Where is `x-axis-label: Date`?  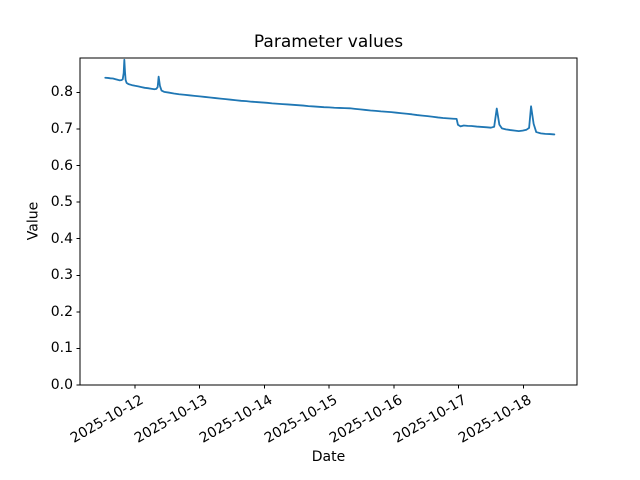
x-axis-label: Date is located at coordinates (328, 457).